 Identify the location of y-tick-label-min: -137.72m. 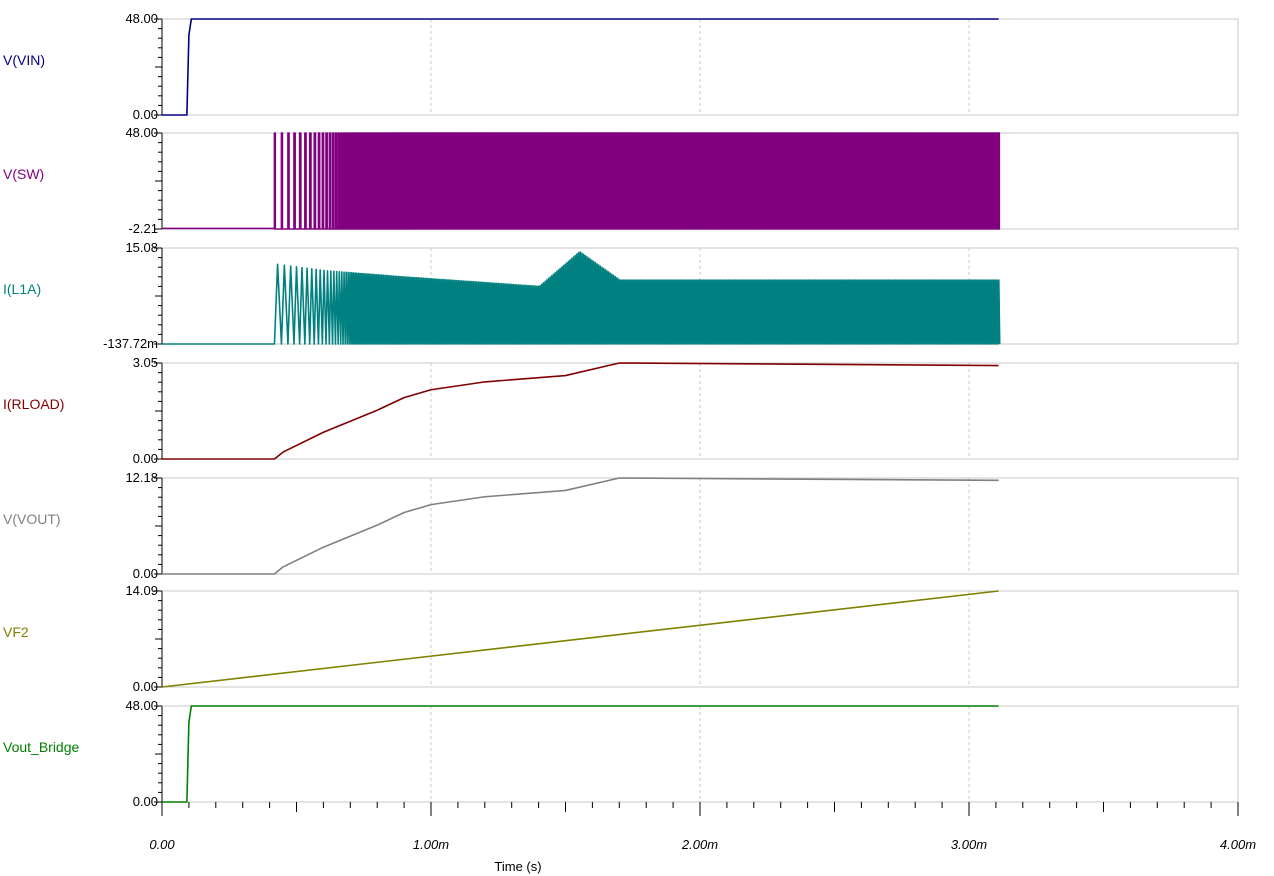
(130, 343).